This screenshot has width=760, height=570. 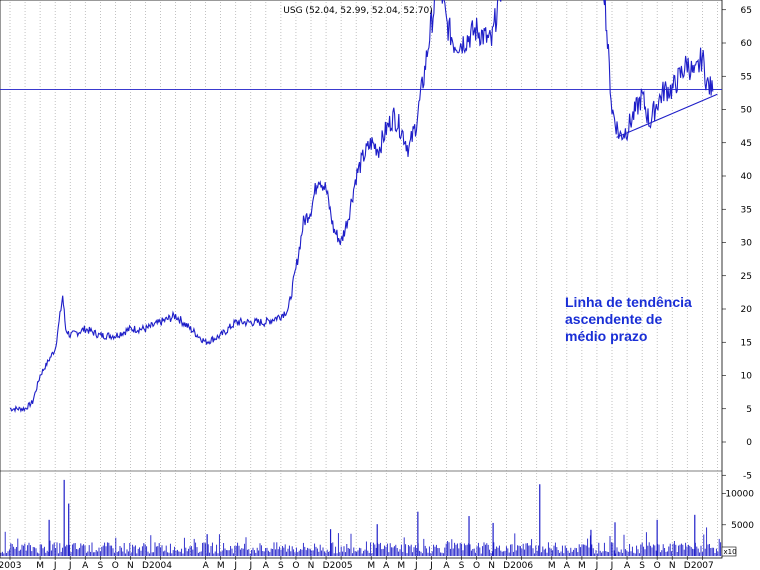 What do you see at coordinates (628, 302) in the screenshot?
I see `annotation-line-1: Linha de tendência` at bounding box center [628, 302].